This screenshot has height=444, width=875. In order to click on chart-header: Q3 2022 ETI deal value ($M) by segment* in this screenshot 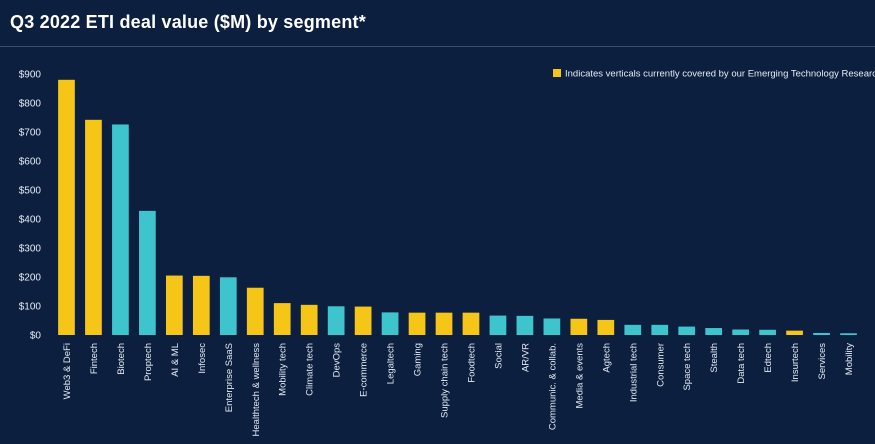, I will do `click(437, 23)`.